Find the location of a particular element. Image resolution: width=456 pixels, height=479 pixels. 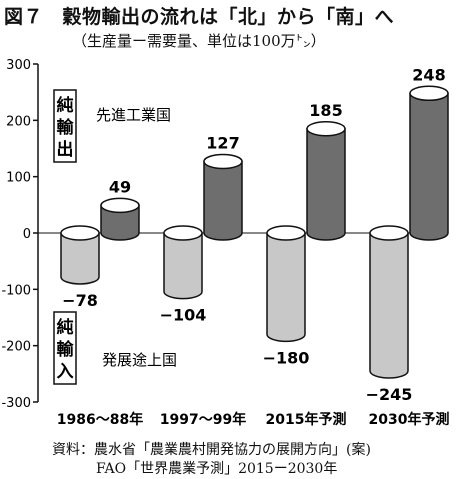

data-label-developed: 127 is located at coordinates (222, 142).